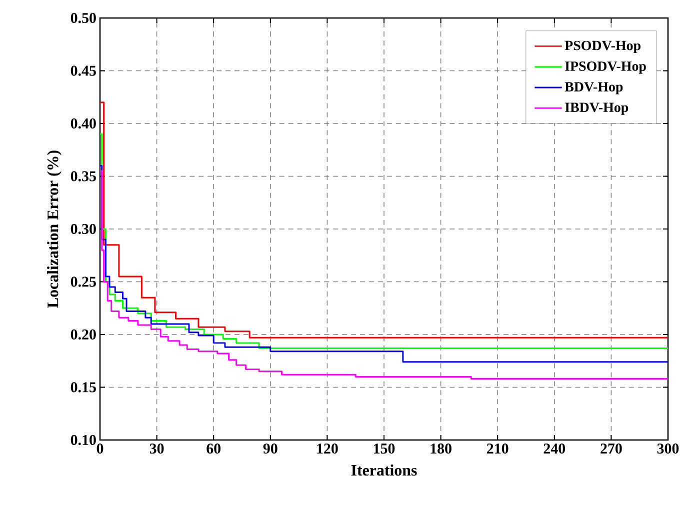  I want to click on x-tick-label: 240, so click(555, 449).